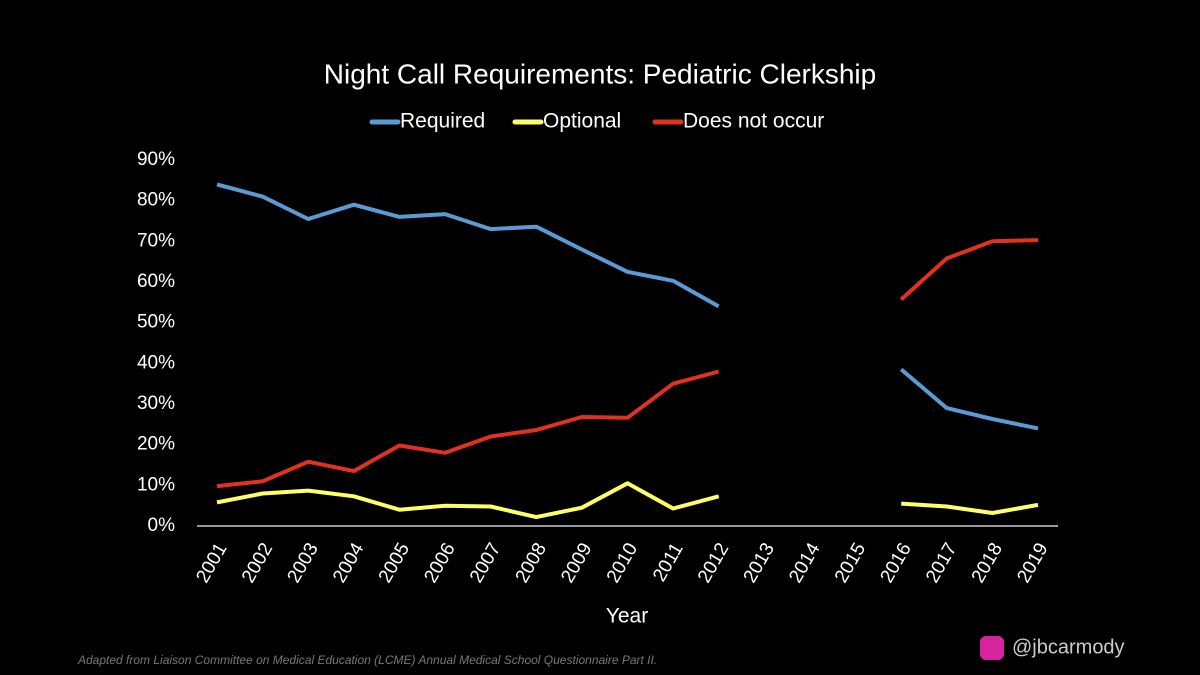 The width and height of the screenshot is (1200, 675). I want to click on credit: @jbcarmody, so click(1068, 647).